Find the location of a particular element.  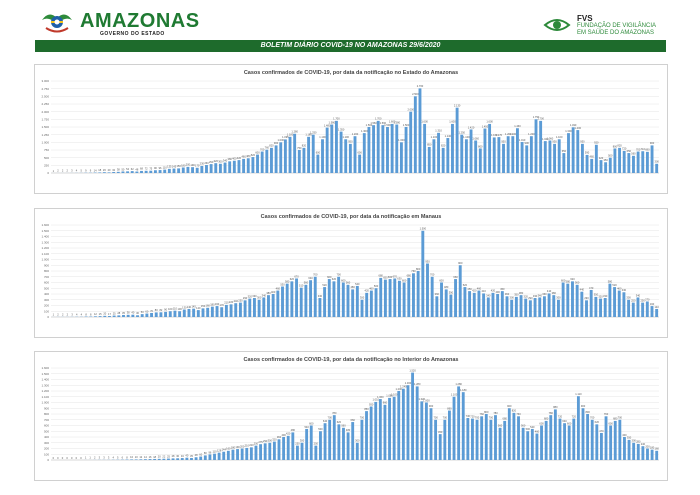

data-label: 340 is located at coordinates (225, 160).